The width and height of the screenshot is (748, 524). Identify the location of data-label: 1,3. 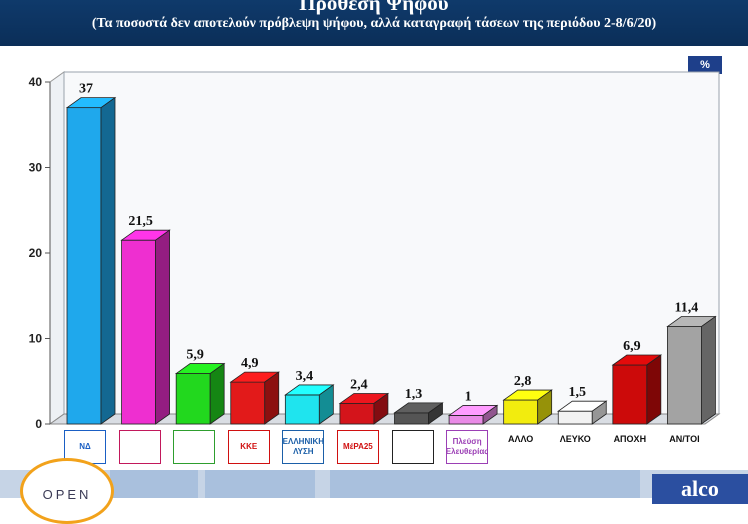
(414, 394).